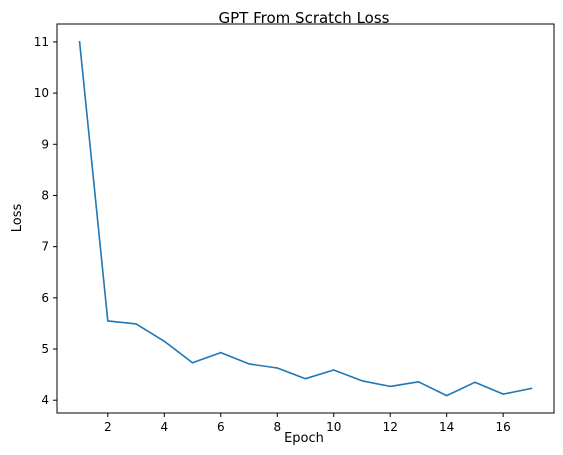 The height and width of the screenshot is (455, 563). What do you see at coordinates (277, 427) in the screenshot?
I see `x-tick-label: 8` at bounding box center [277, 427].